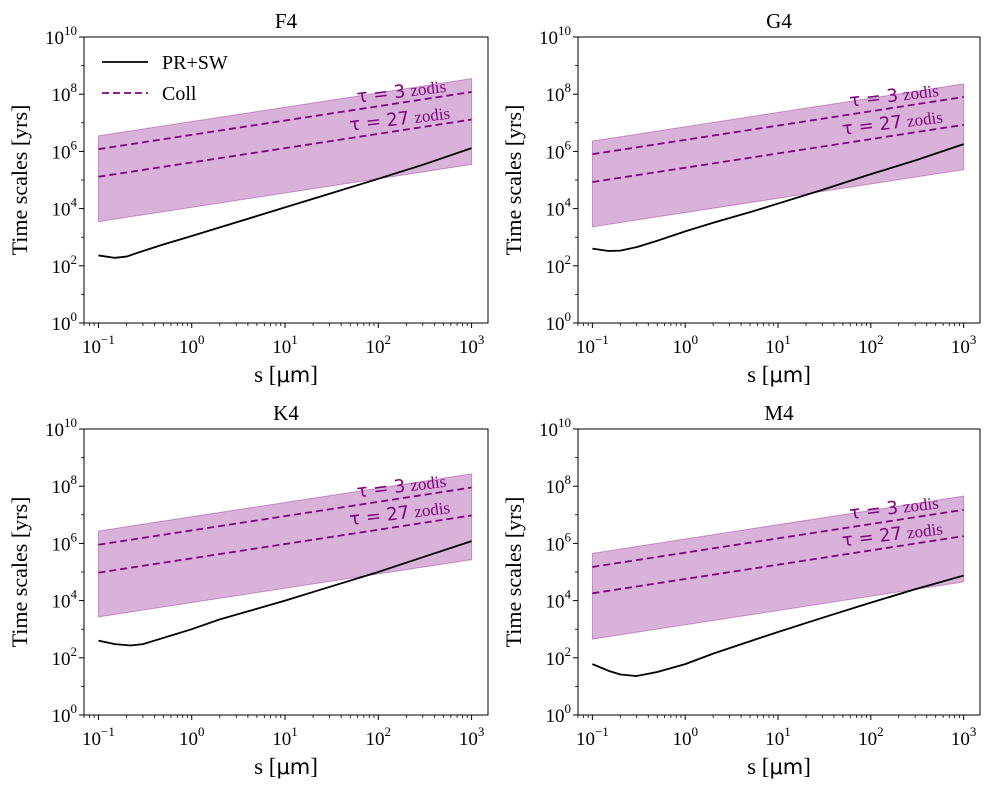  Describe the element at coordinates (165, 78) in the screenshot. I see `legend: PR+SW Coll` at that location.